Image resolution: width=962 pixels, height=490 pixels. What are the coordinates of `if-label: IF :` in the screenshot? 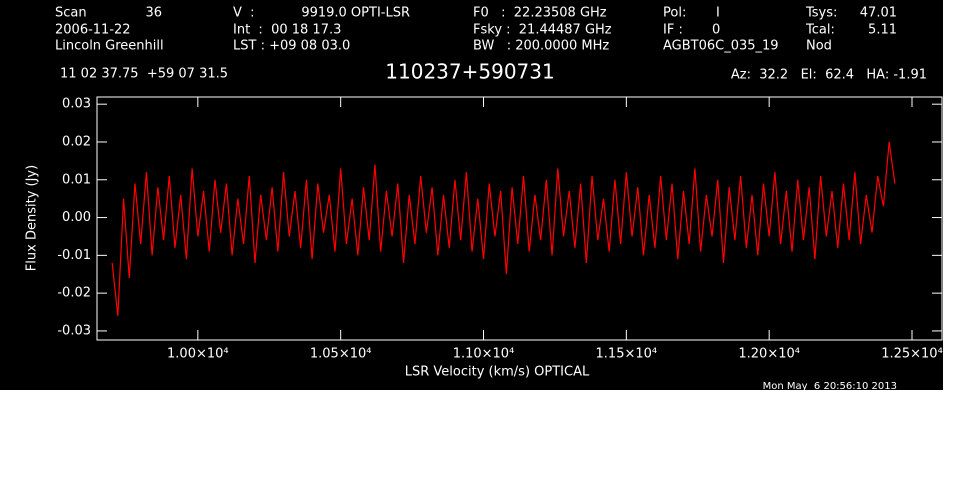 It's located at (673, 30).